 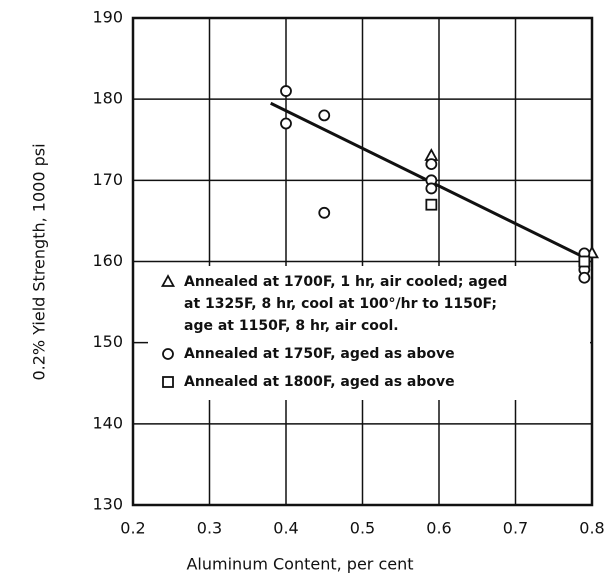 I want to click on x-tick-label: 0.8, so click(x=591, y=528).